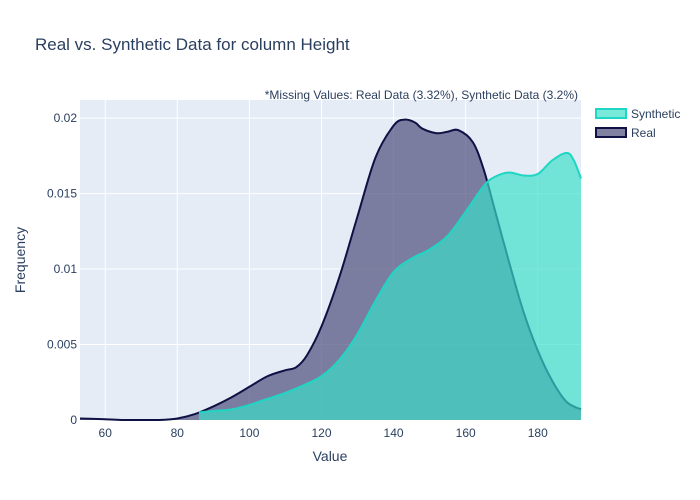  I want to click on x-axis-title: Value, so click(330, 456).